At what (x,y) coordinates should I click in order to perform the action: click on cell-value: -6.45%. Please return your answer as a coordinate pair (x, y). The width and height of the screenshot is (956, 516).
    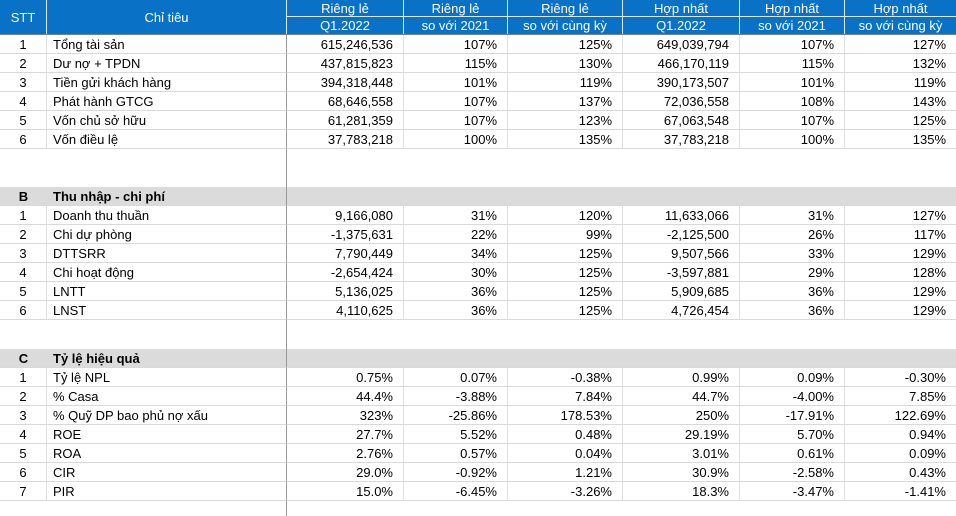
    Looking at the image, I should click on (456, 491).